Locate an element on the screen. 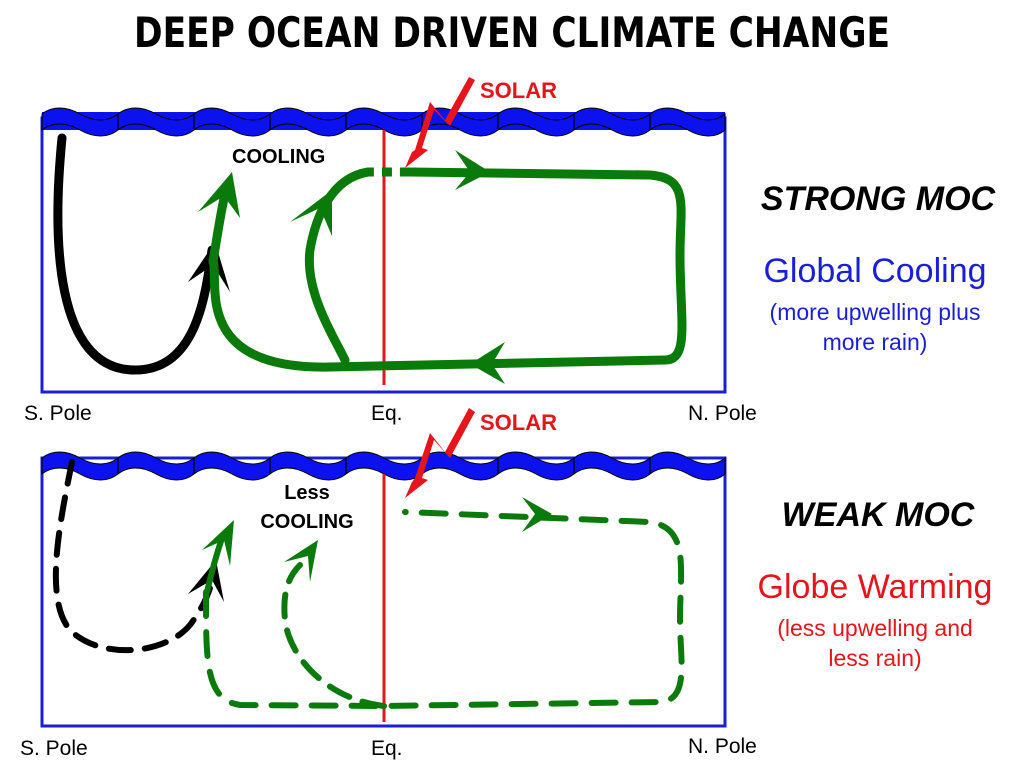 The height and width of the screenshot is (768, 1024). bottom-equator-label: Eq. is located at coordinates (387, 748).